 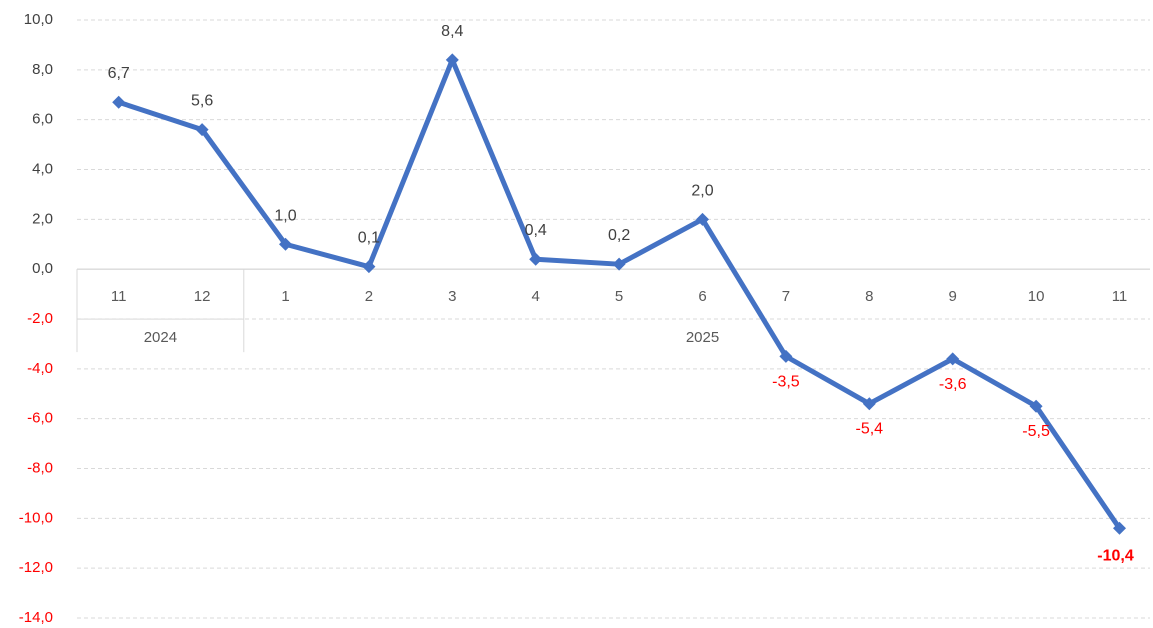 What do you see at coordinates (702, 190) in the screenshot?
I see `data-label: 2,0` at bounding box center [702, 190].